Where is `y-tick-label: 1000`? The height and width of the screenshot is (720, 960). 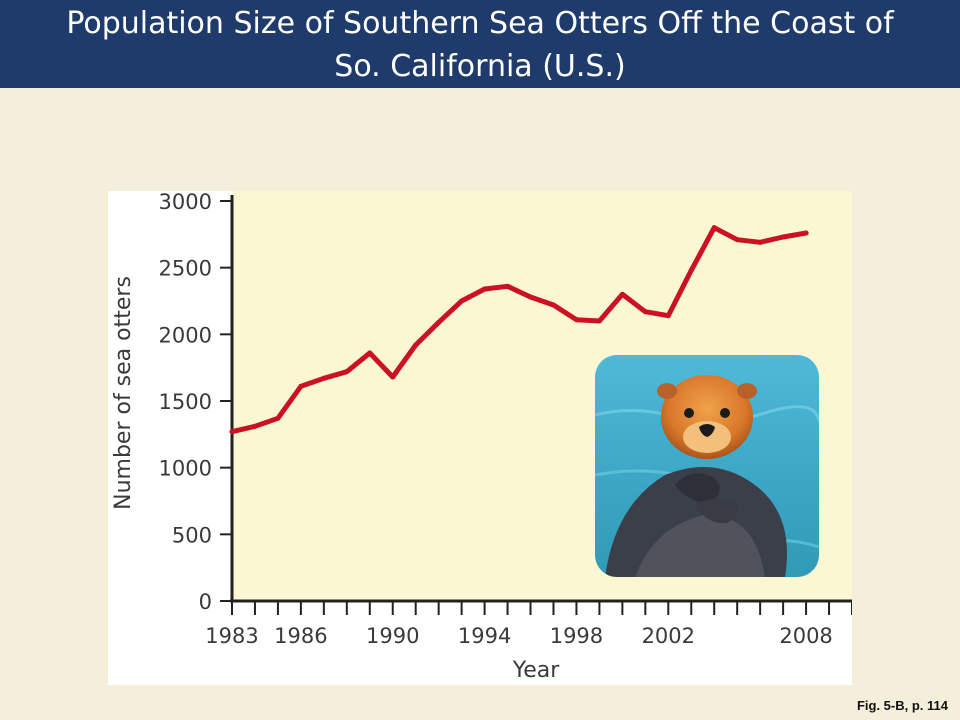
y-tick-label: 1000 is located at coordinates (185, 469).